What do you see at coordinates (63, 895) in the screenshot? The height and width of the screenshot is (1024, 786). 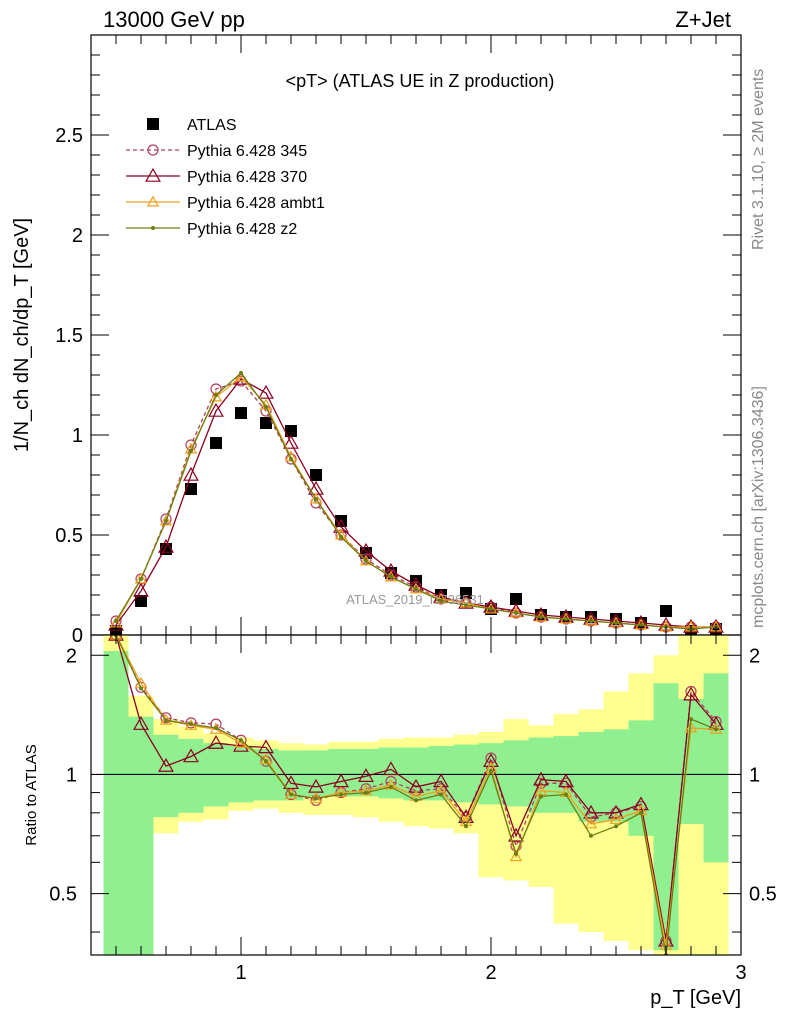 I see `lower-y-tick-label: 0.5` at bounding box center [63, 895].